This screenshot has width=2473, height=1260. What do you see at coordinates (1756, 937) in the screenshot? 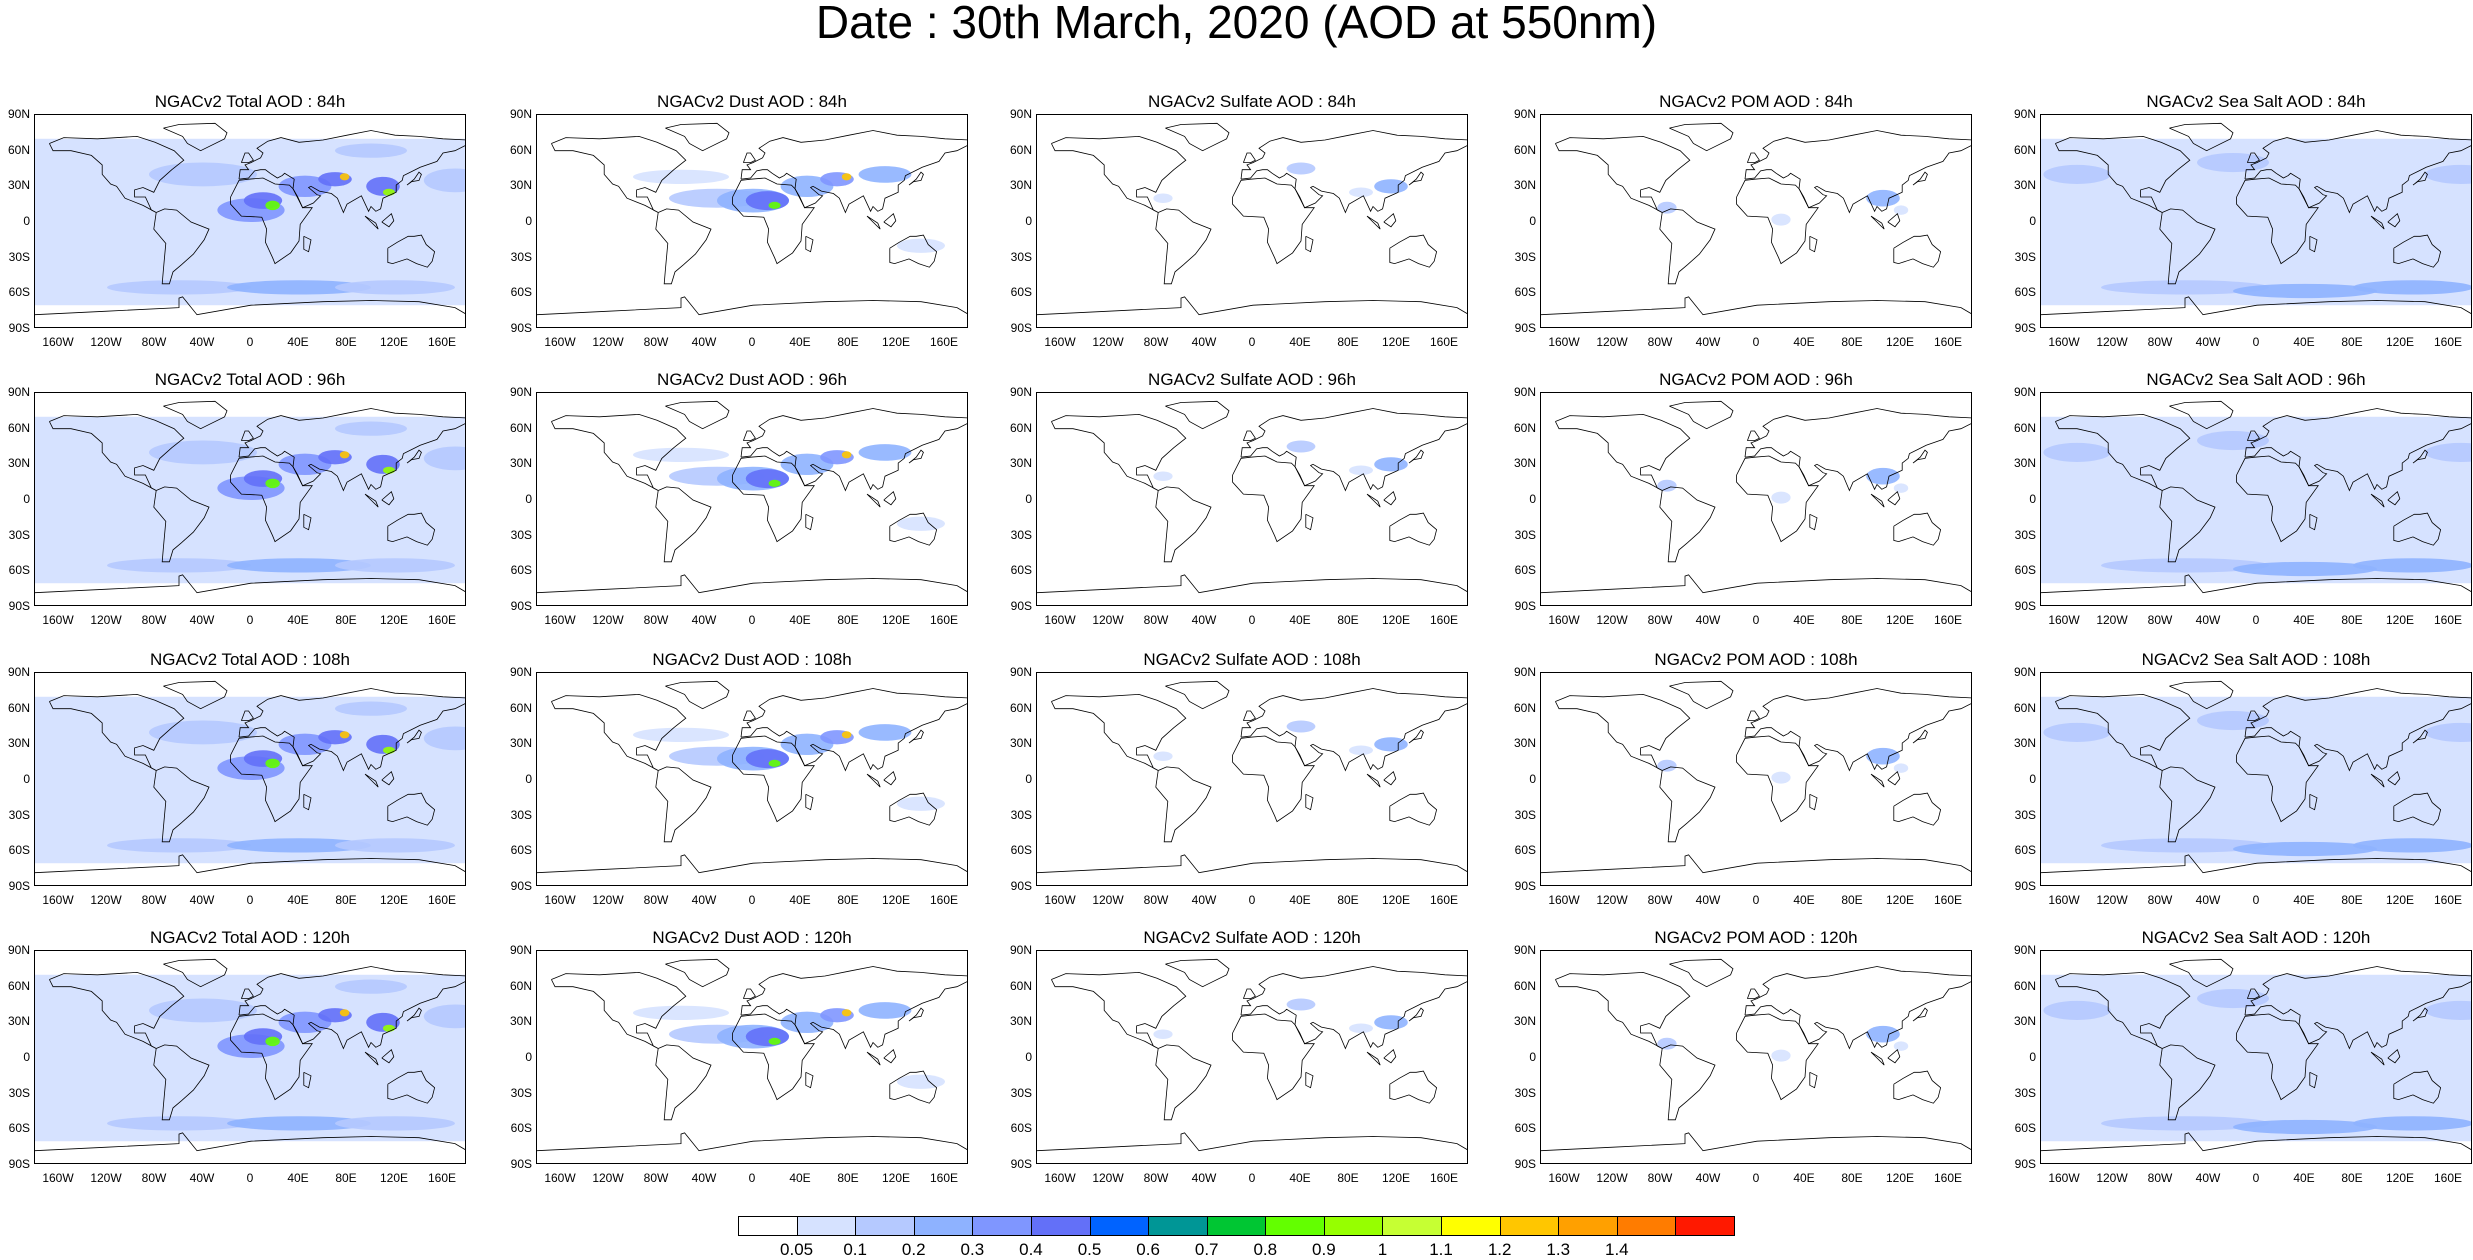
I see `panel-title: NGACv2 POM AOD : 120h` at bounding box center [1756, 937].